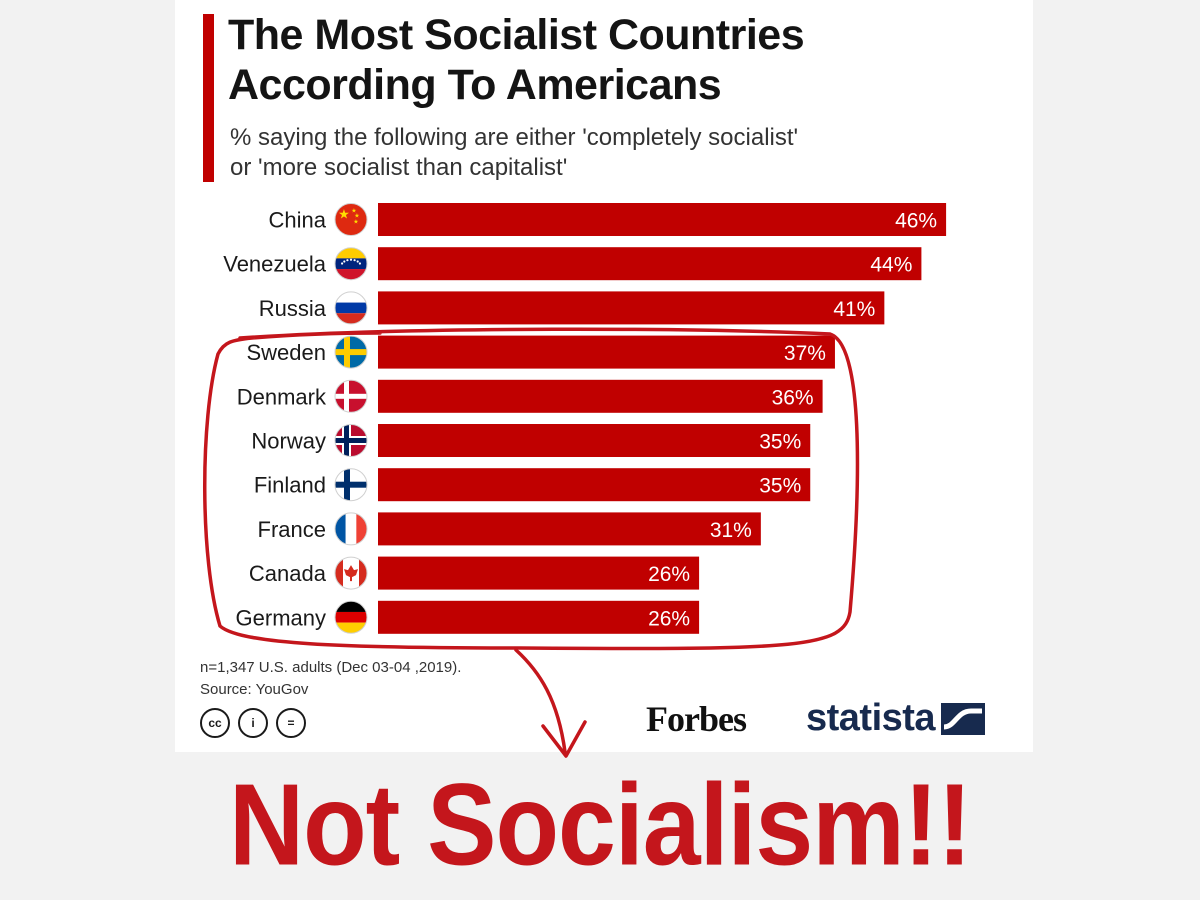 The height and width of the screenshot is (900, 1200). What do you see at coordinates (891, 265) in the screenshot?
I see `value-label: 44%` at bounding box center [891, 265].